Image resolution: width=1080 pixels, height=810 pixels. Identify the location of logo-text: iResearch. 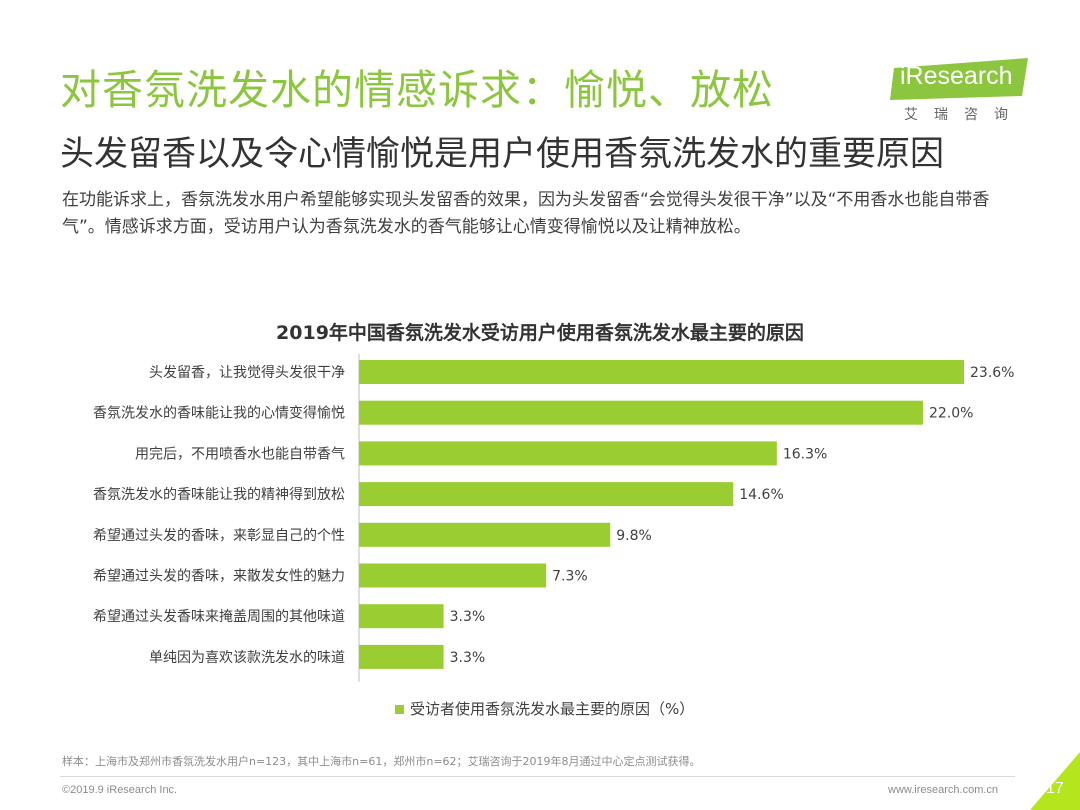
(956, 76).